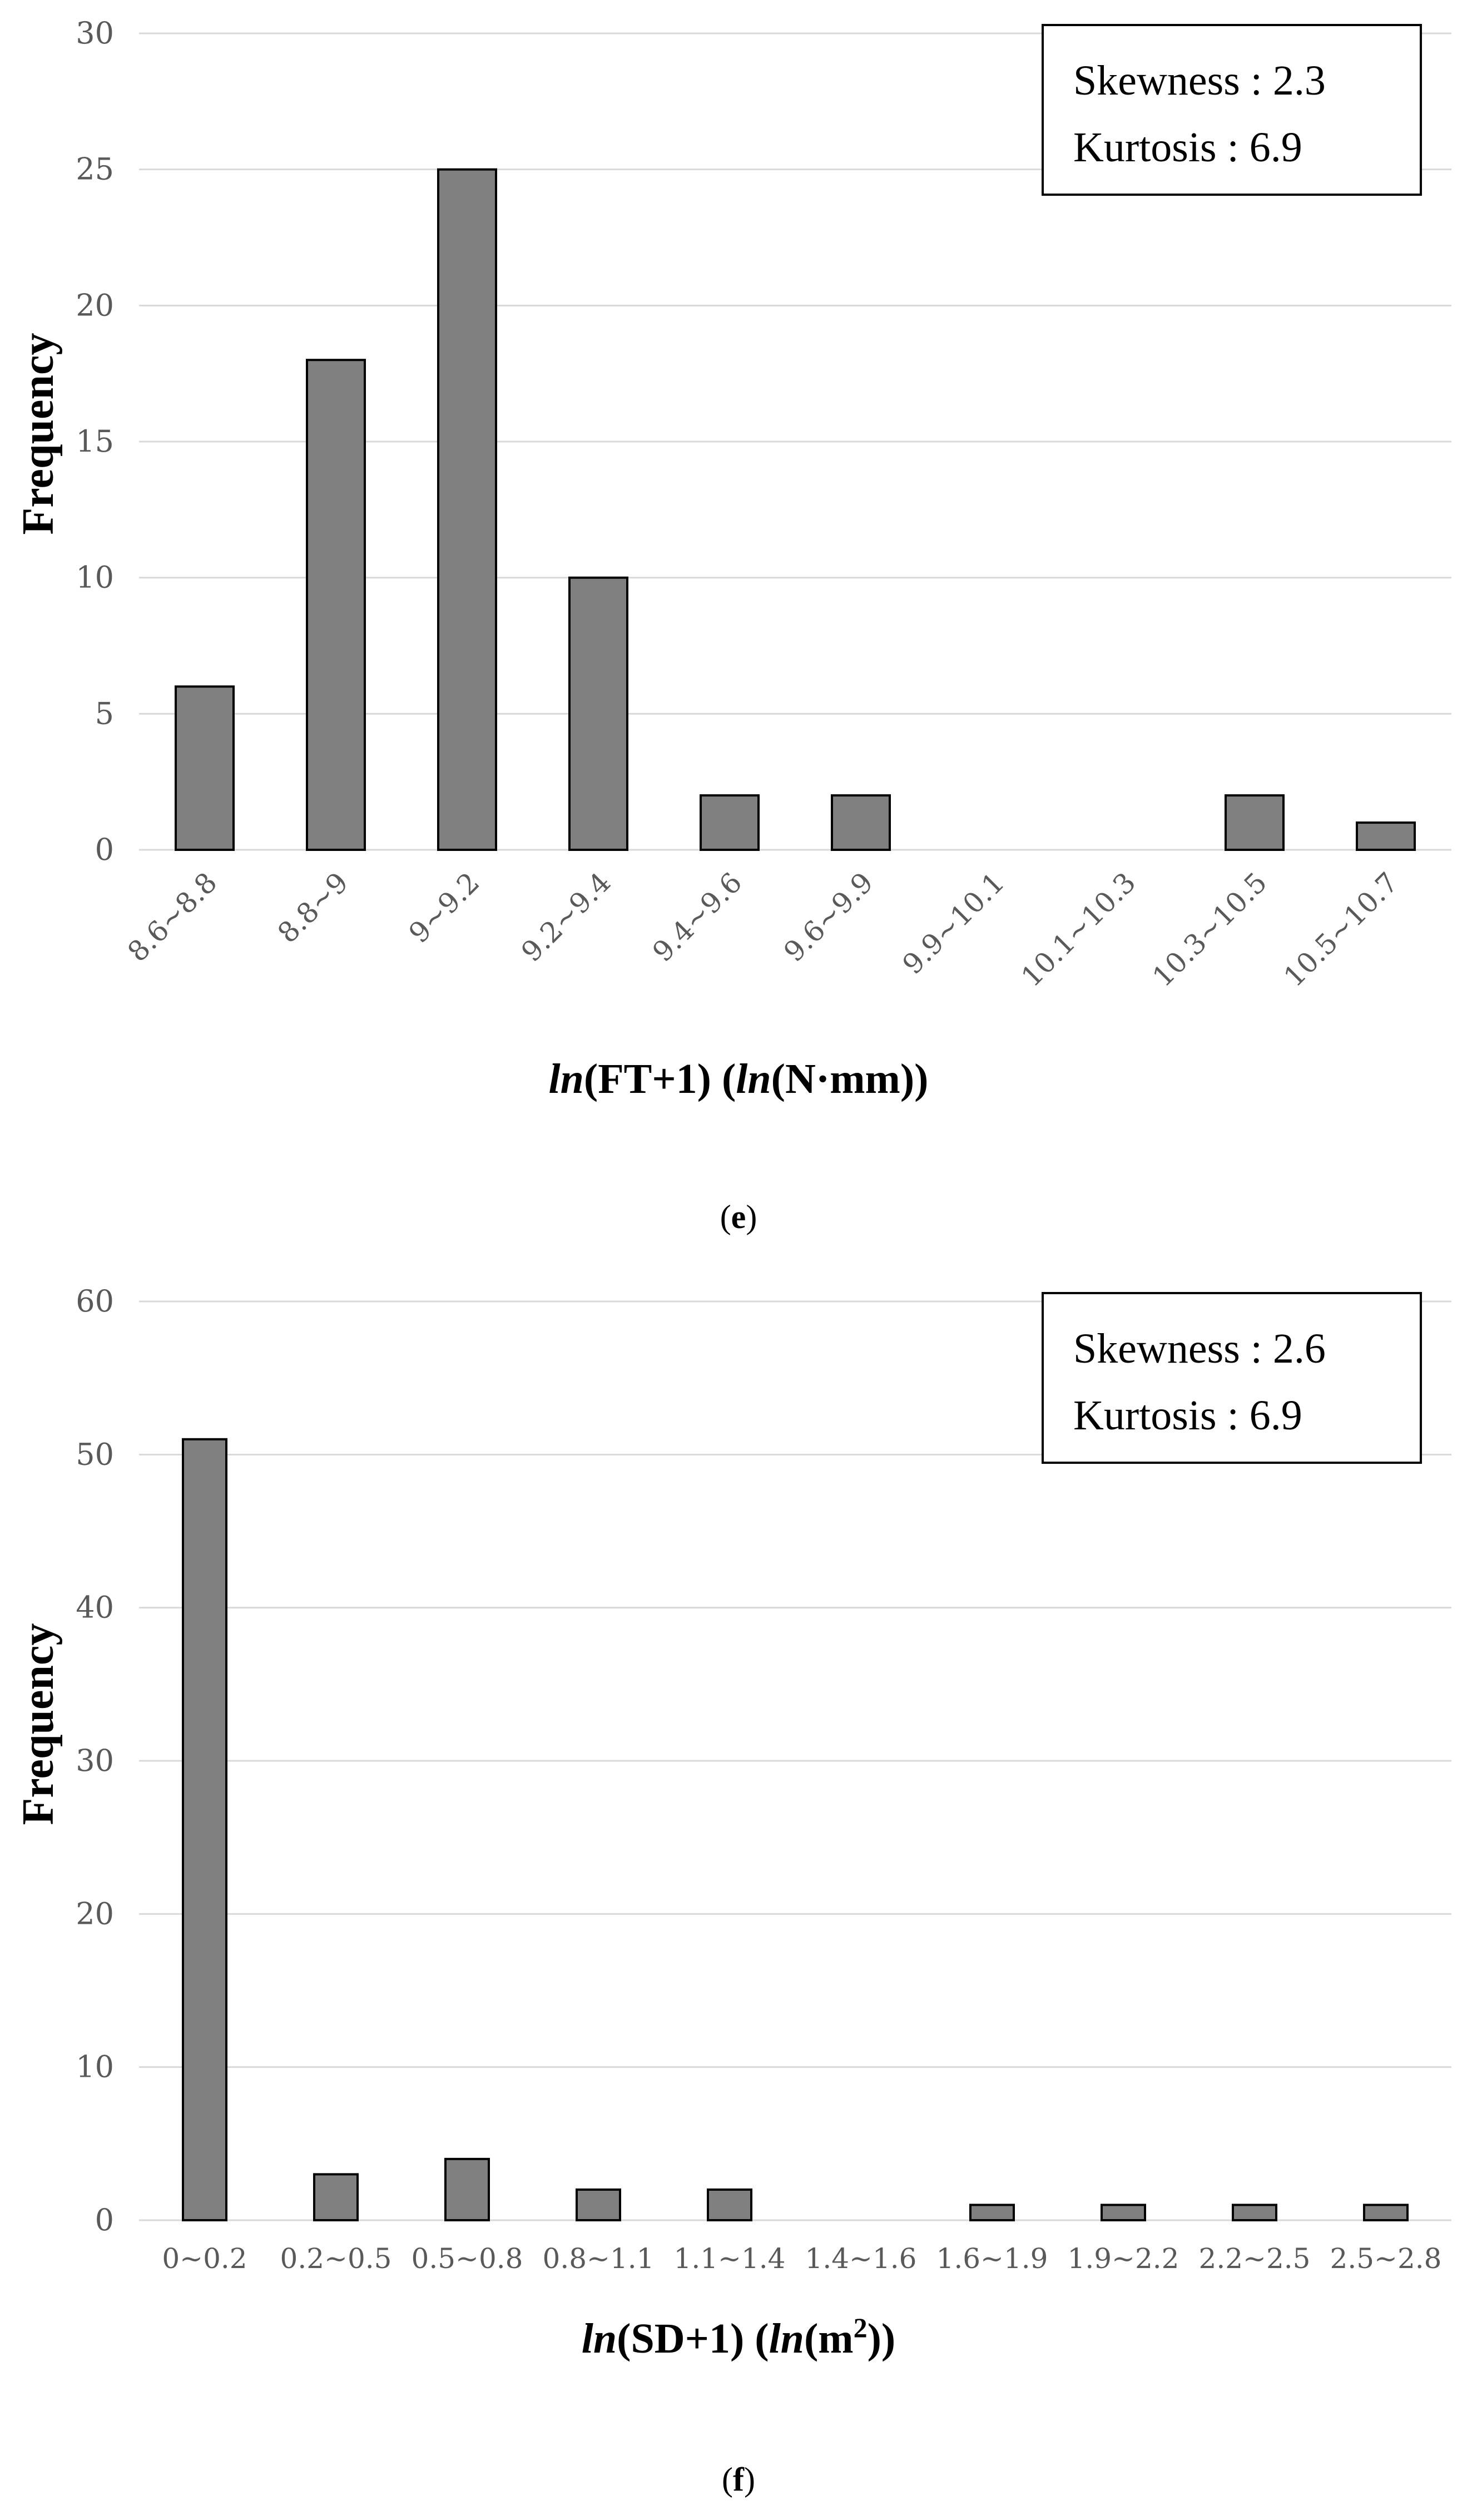  What do you see at coordinates (95, 1454) in the screenshot?
I see `y-tick-label: 50` at bounding box center [95, 1454].